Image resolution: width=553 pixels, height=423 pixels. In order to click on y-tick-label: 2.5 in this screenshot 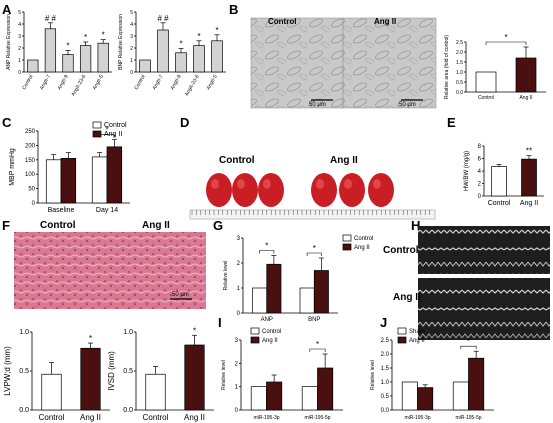, I will do `click(459, 43)`.